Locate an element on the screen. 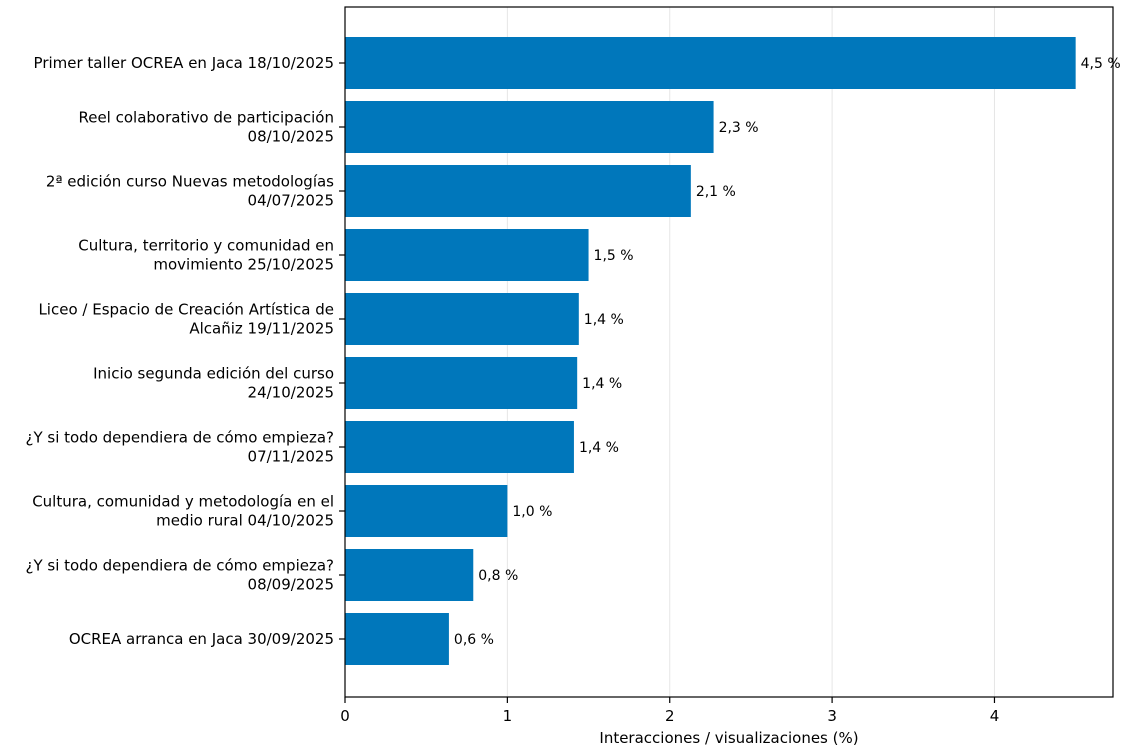  value-label: 2,1 % is located at coordinates (716, 192).